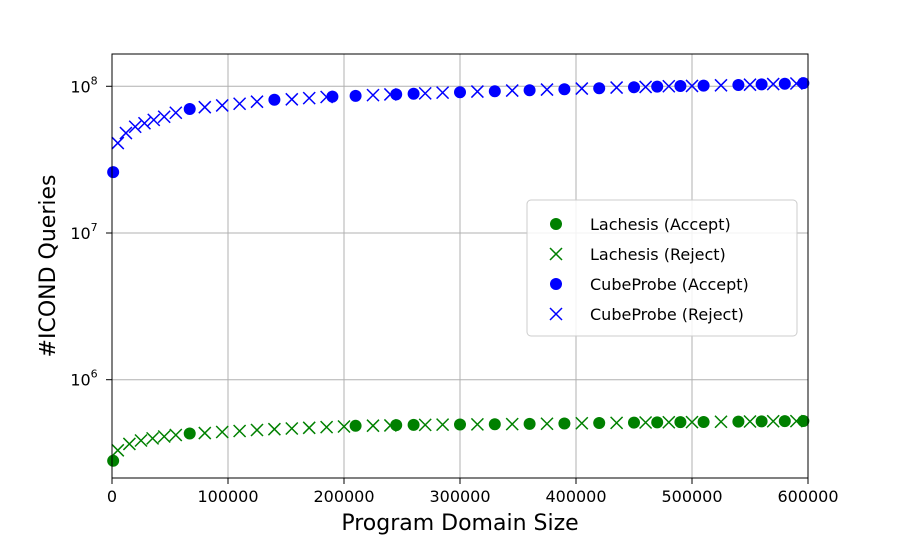 The width and height of the screenshot is (897, 538). Describe the element at coordinates (658, 254) in the screenshot. I see `legend-entry-label: Lachesis (Reject)` at that location.